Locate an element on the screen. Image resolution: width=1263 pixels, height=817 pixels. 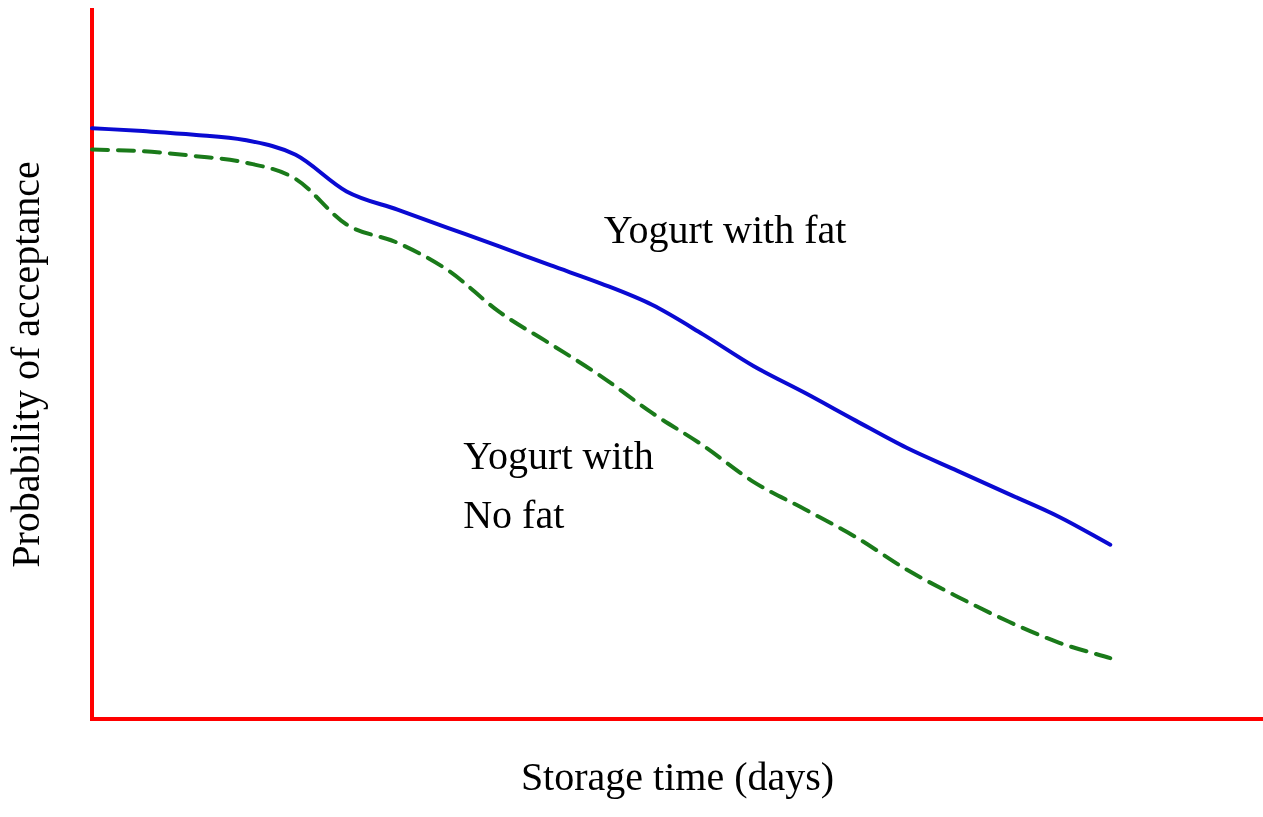
x-axis-title: Storage time (days) is located at coordinates (677, 776).